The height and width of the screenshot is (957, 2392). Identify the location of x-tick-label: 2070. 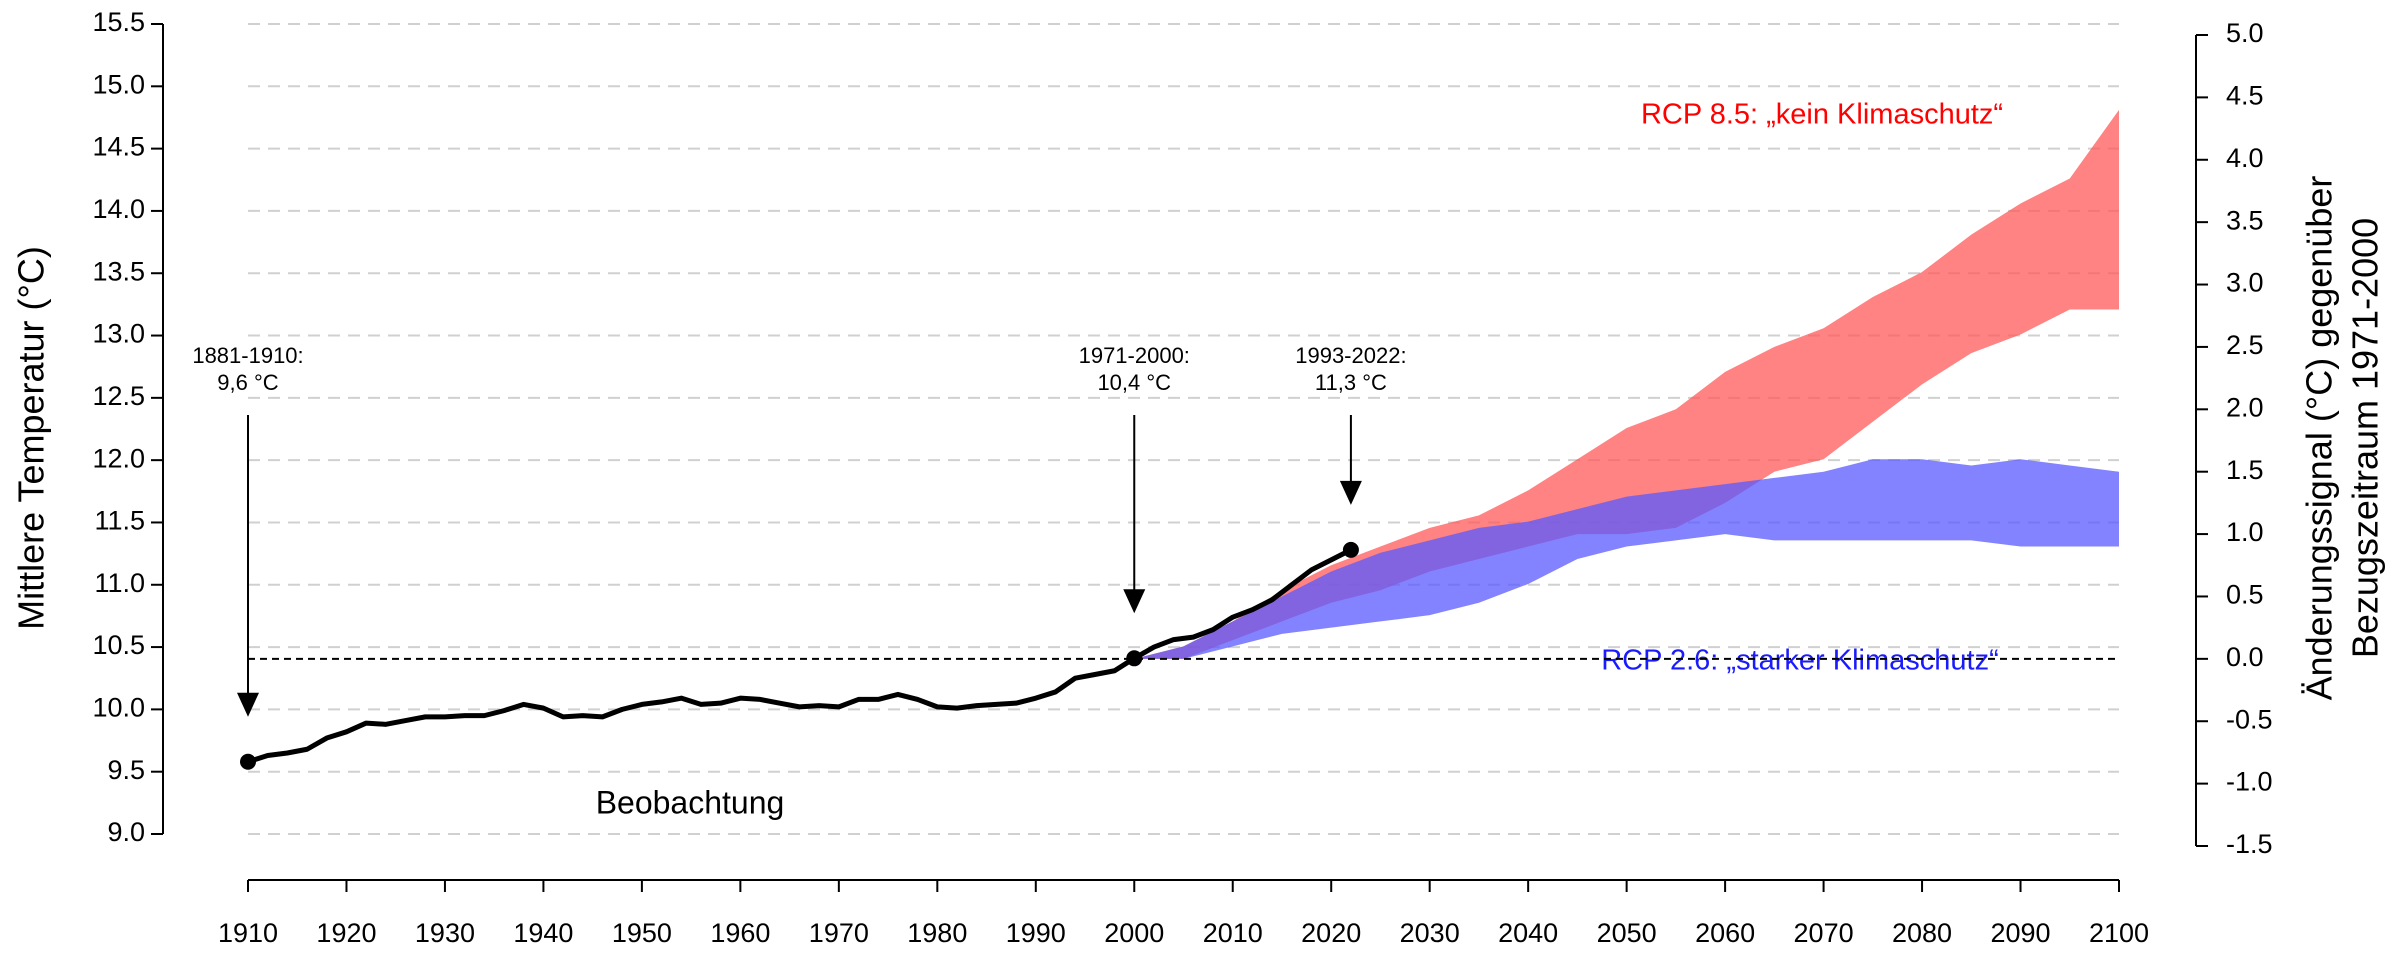
(1824, 933).